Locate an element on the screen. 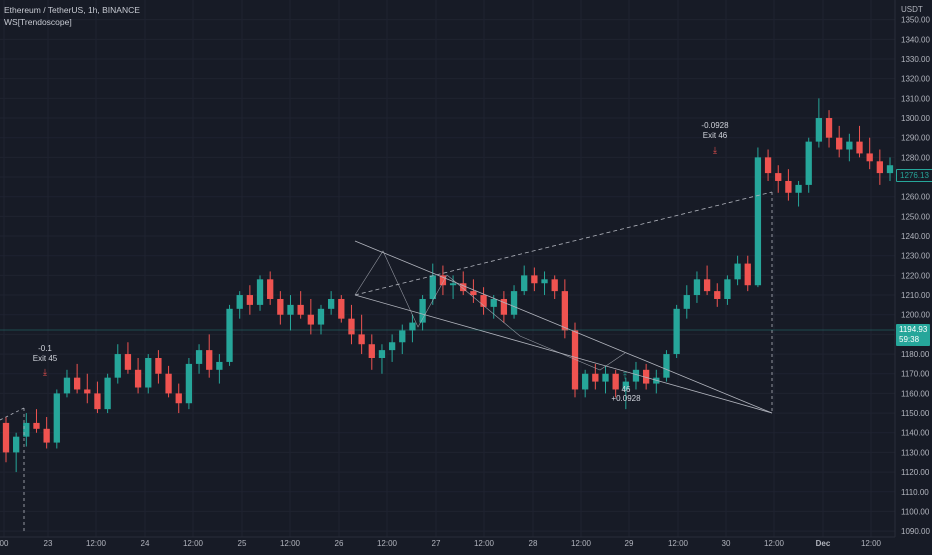 The image size is (932, 555). time-tick-label: 29 is located at coordinates (629, 543).